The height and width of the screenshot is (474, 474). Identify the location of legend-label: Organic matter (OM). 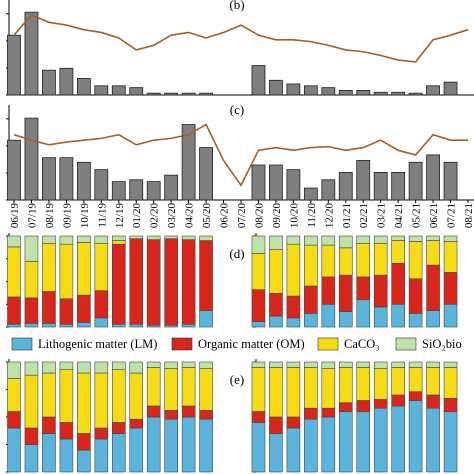
(251, 344).